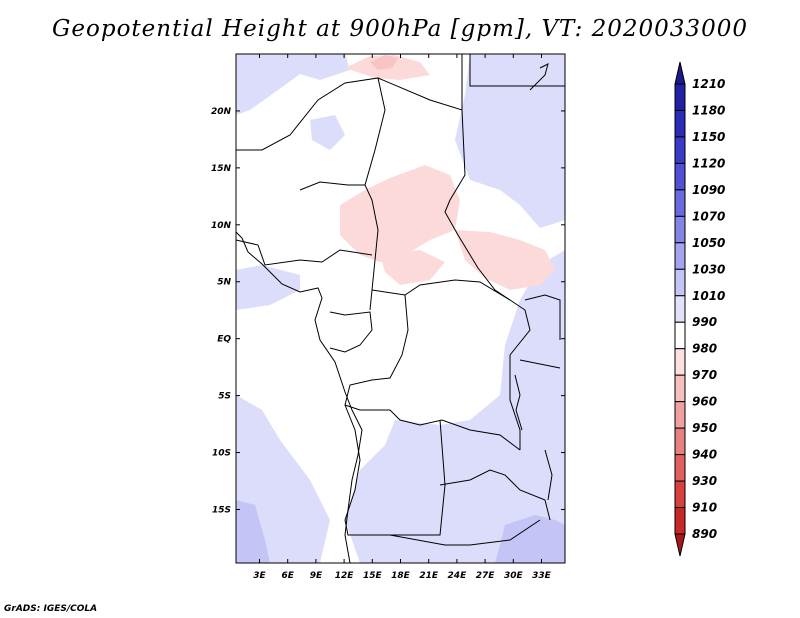  Describe the element at coordinates (708, 296) in the screenshot. I see `colorbar-label: 1010` at that location.